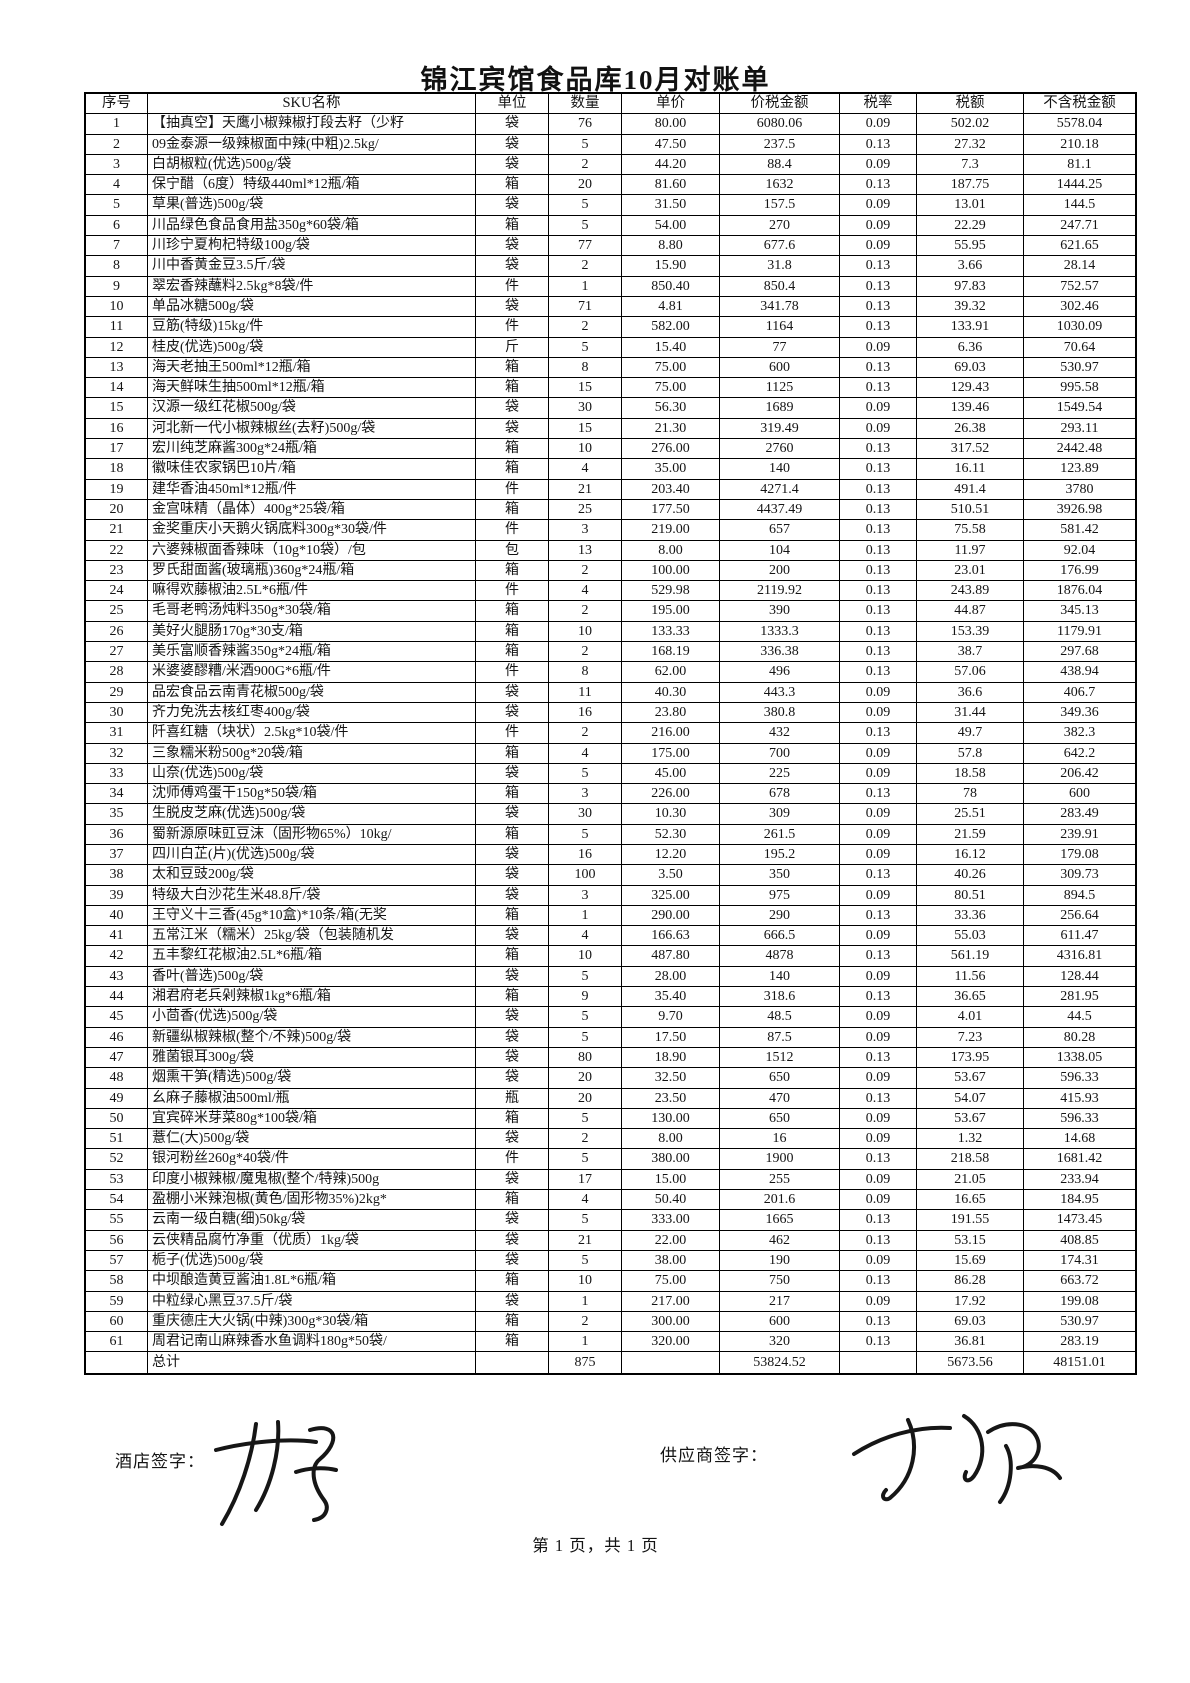 Image resolution: width=1190 pixels, height=1683 pixels. What do you see at coordinates (779, 692) in the screenshot?
I see `cell-amount-with-tax: 443.3` at bounding box center [779, 692].